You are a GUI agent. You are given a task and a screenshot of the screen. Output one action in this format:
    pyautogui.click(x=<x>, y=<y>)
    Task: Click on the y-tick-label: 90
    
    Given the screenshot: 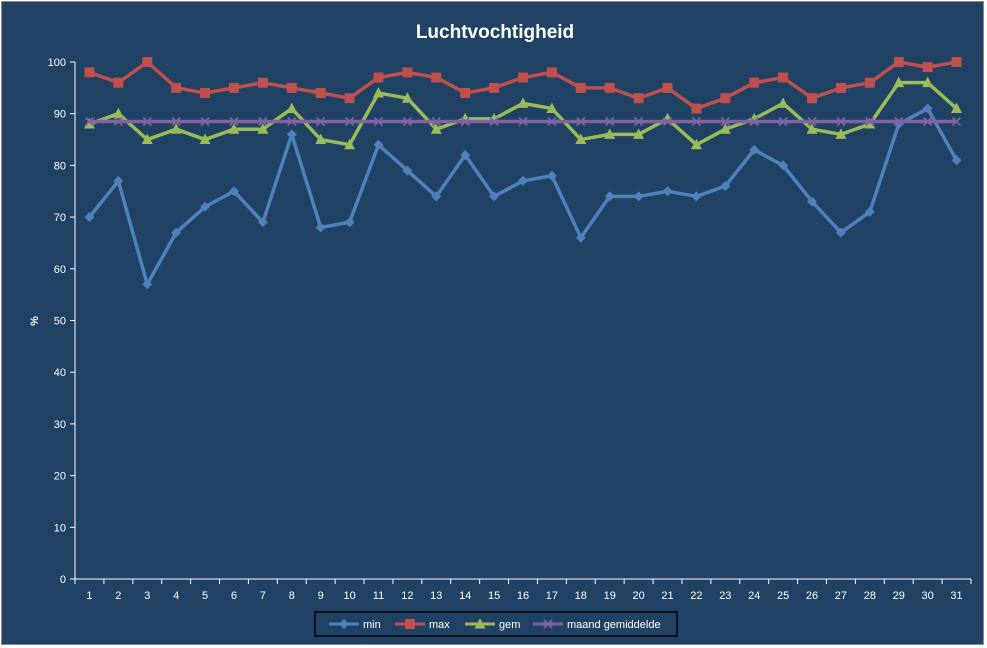 What is the action you would take?
    pyautogui.click(x=60, y=115)
    